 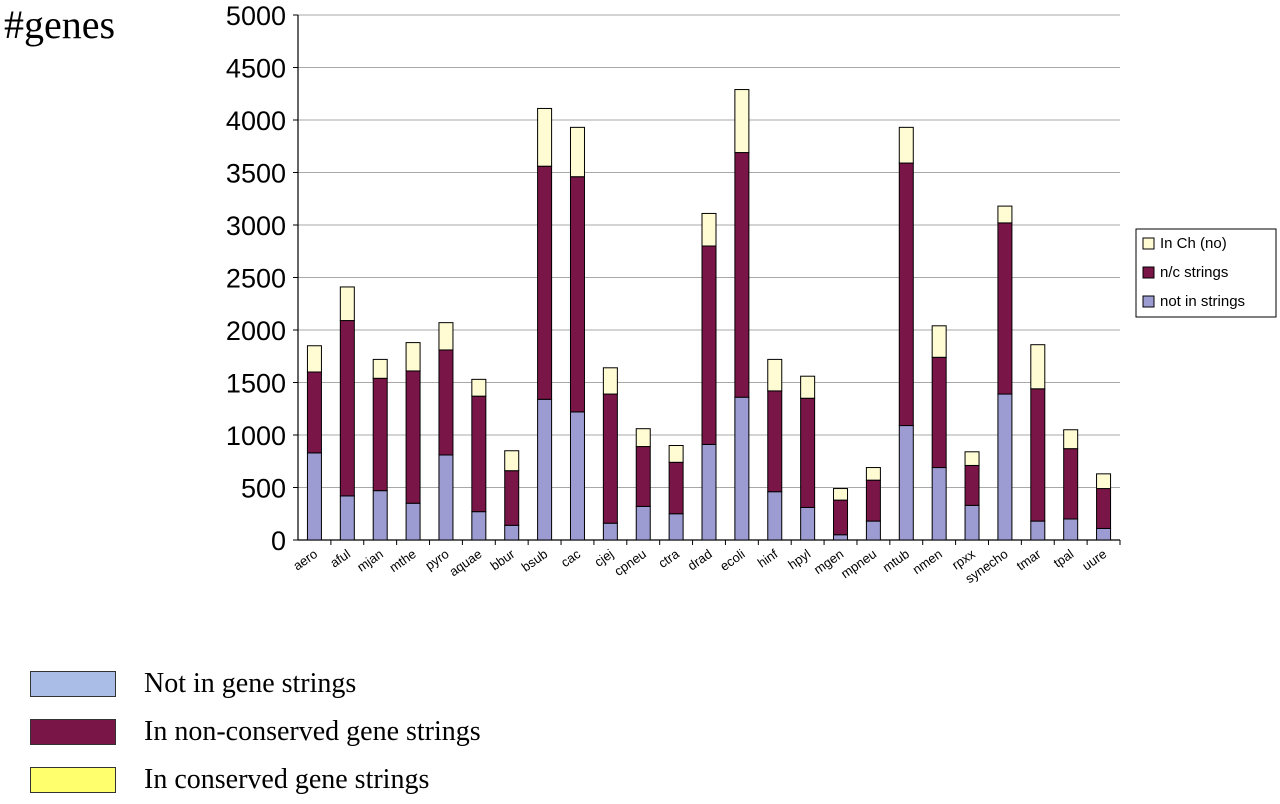 I want to click on x-tick-label: bbur, so click(x=503, y=560).